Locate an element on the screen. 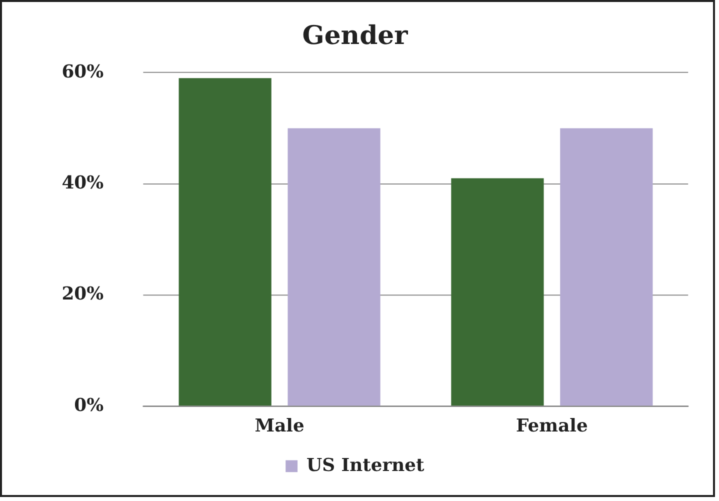  y-tick-label: 20% is located at coordinates (83, 294).